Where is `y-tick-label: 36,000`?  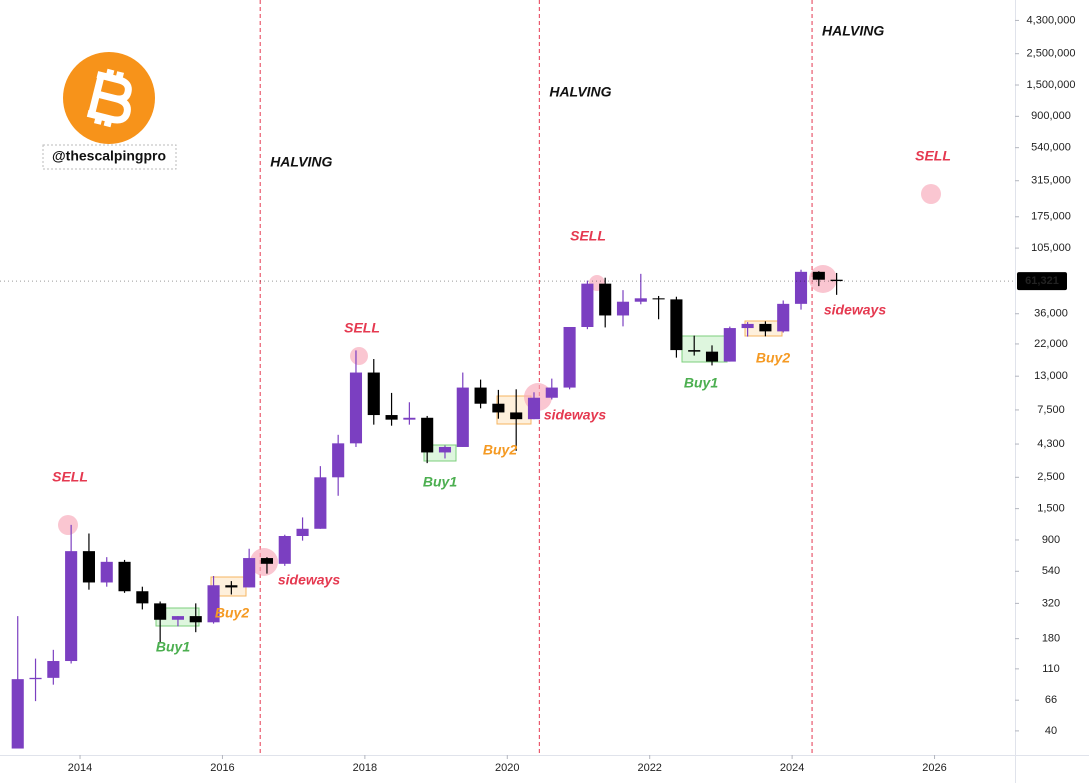
y-tick-label: 36,000 is located at coordinates (1051, 314).